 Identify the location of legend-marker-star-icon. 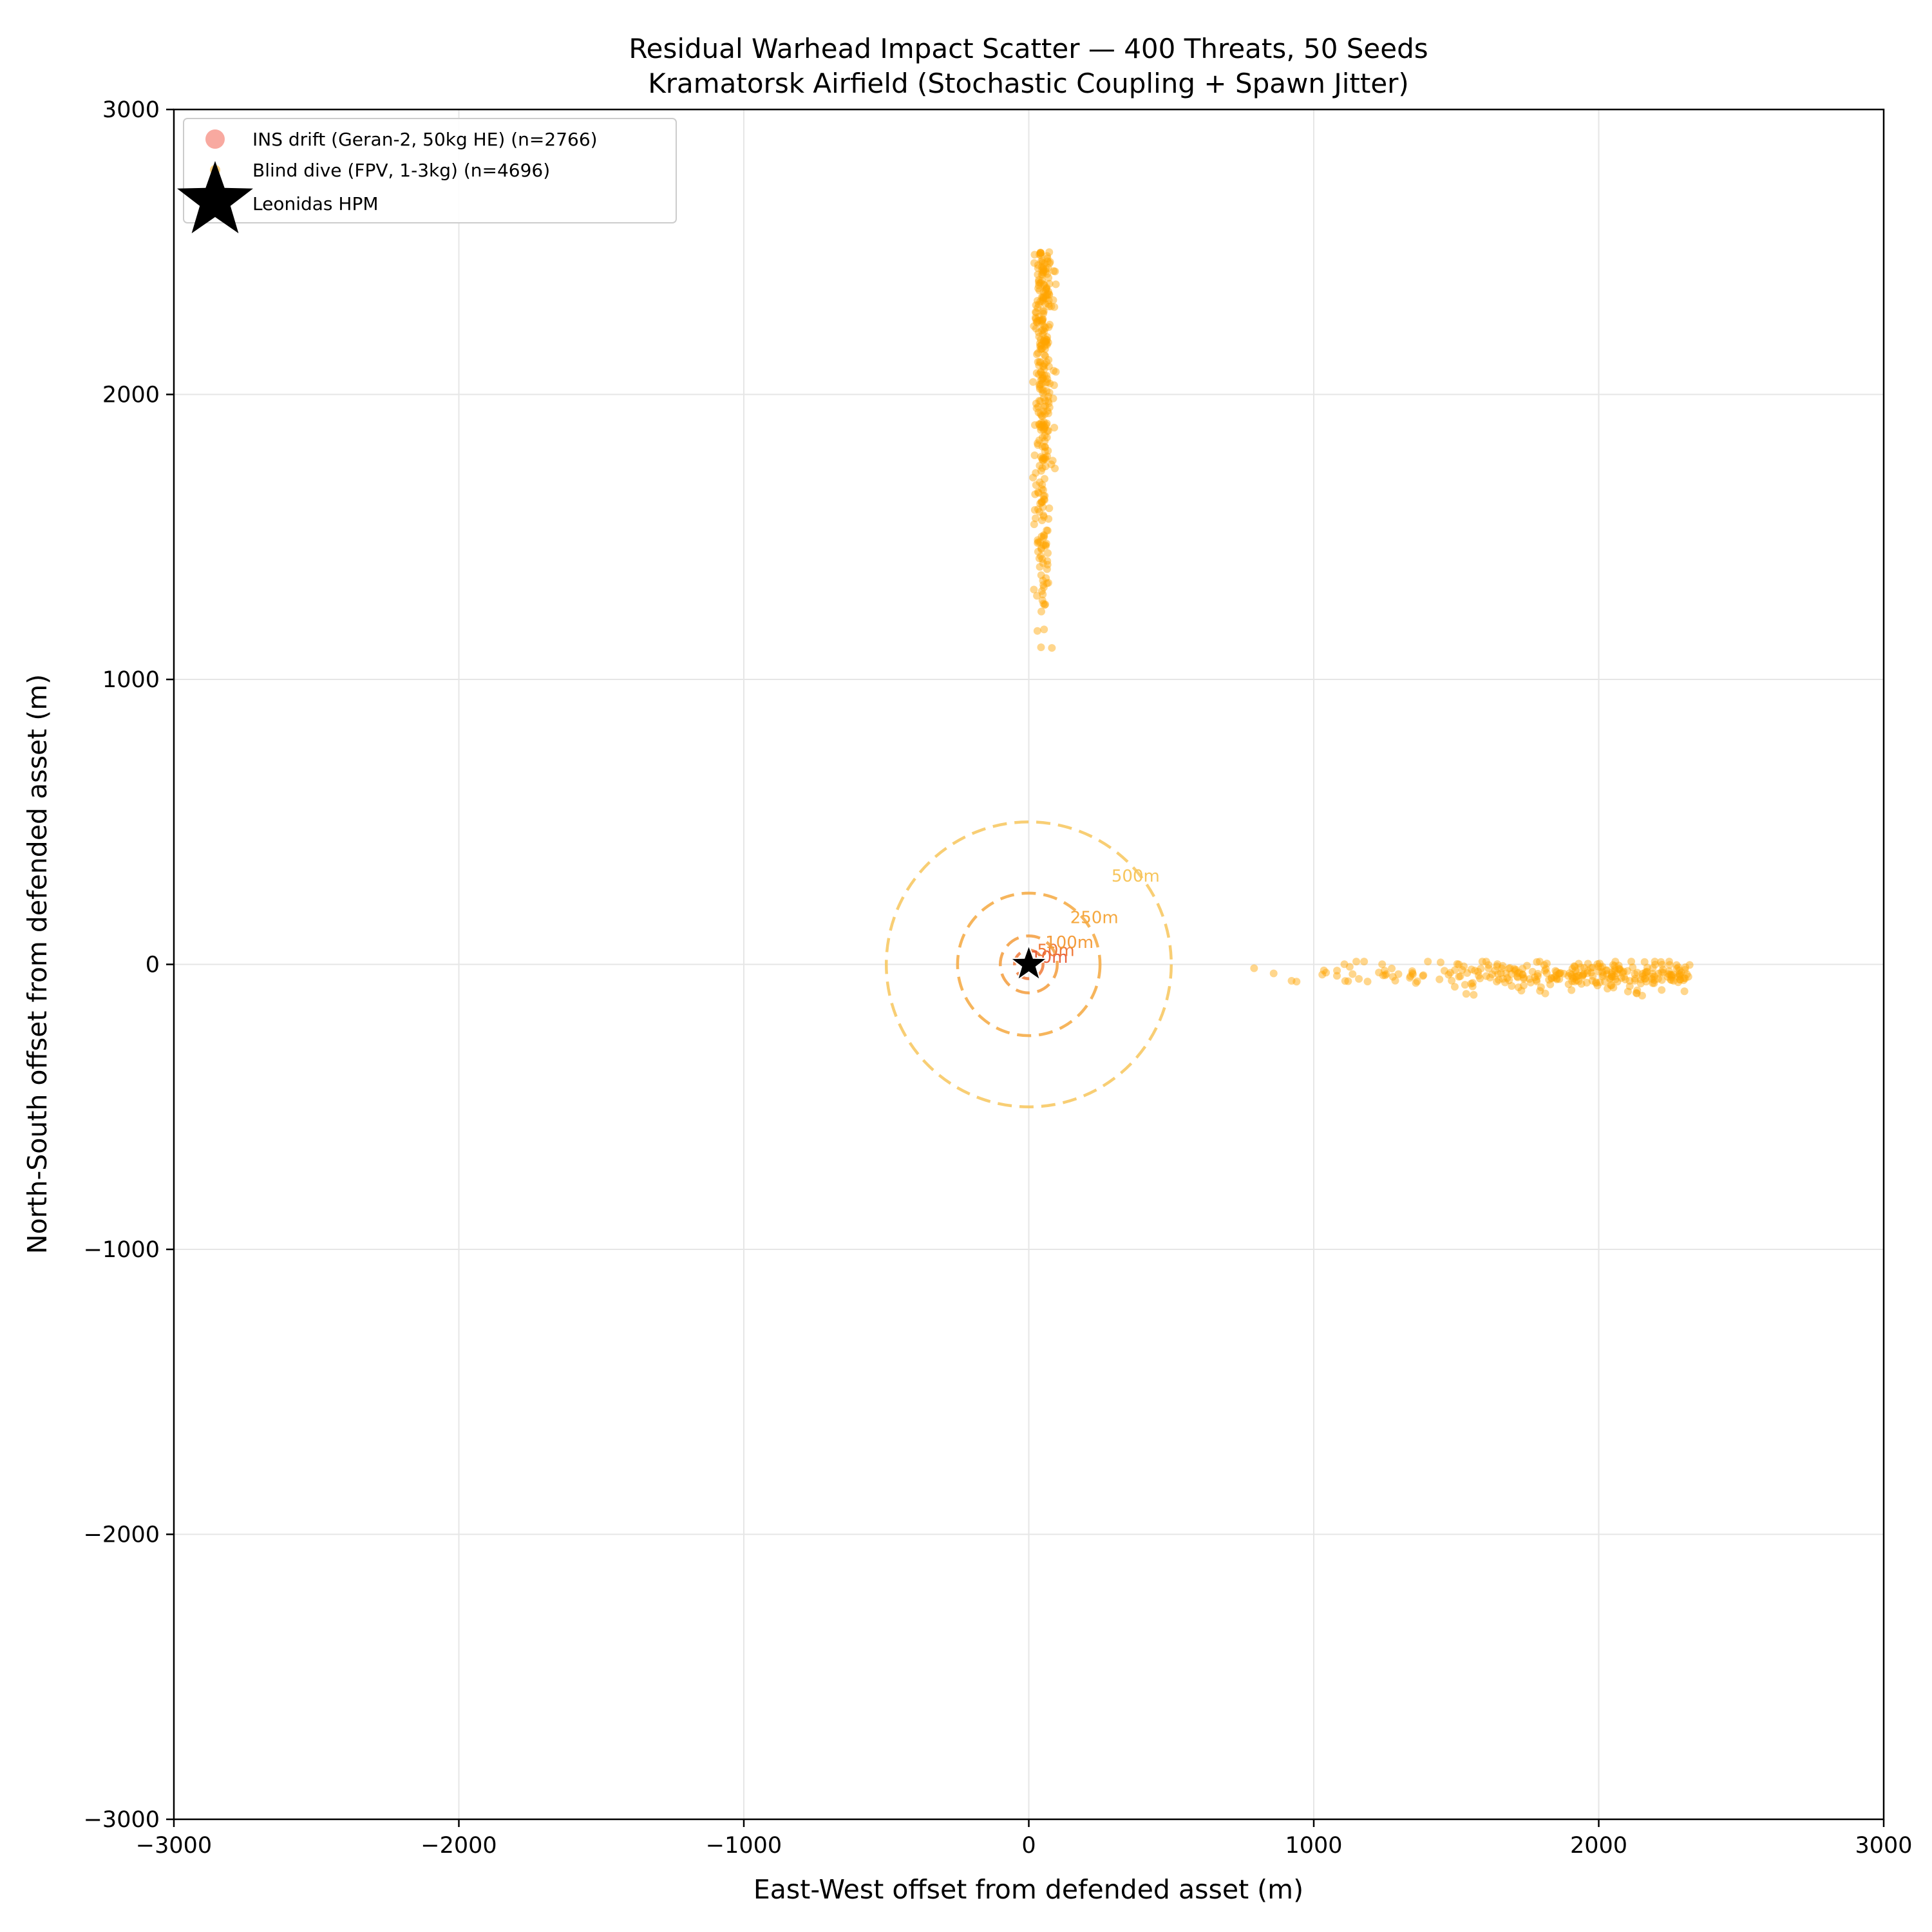
(215, 198).